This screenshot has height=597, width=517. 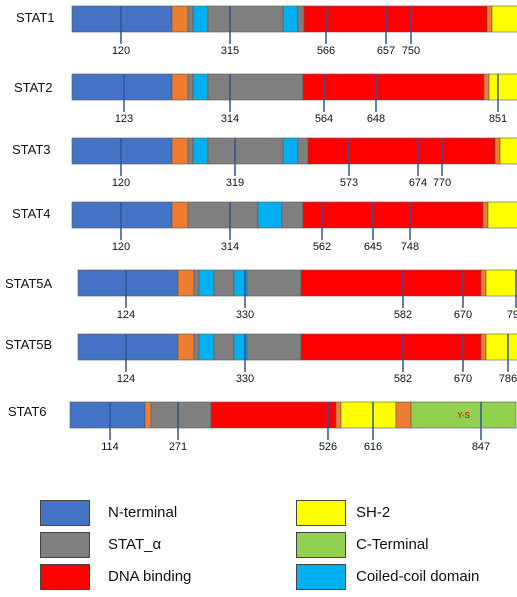 What do you see at coordinates (65, 513) in the screenshot?
I see `legend-swatch-n-terminal` at bounding box center [65, 513].